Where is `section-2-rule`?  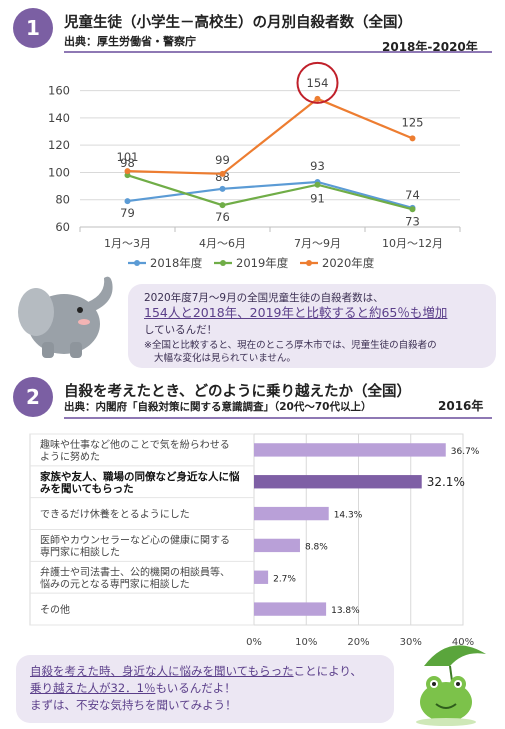
section-2-rule is located at coordinates (278, 418).